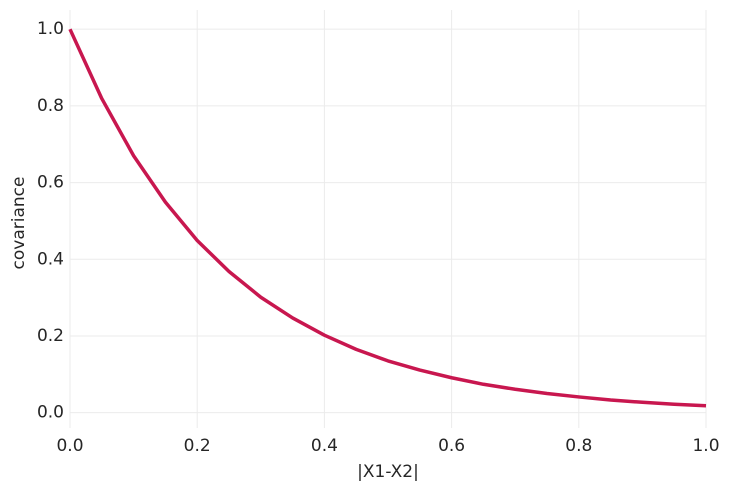 Image resolution: width=731 pixels, height=491 pixels. Describe the element at coordinates (69, 446) in the screenshot. I see `x-tick-label: 0.0` at that location.